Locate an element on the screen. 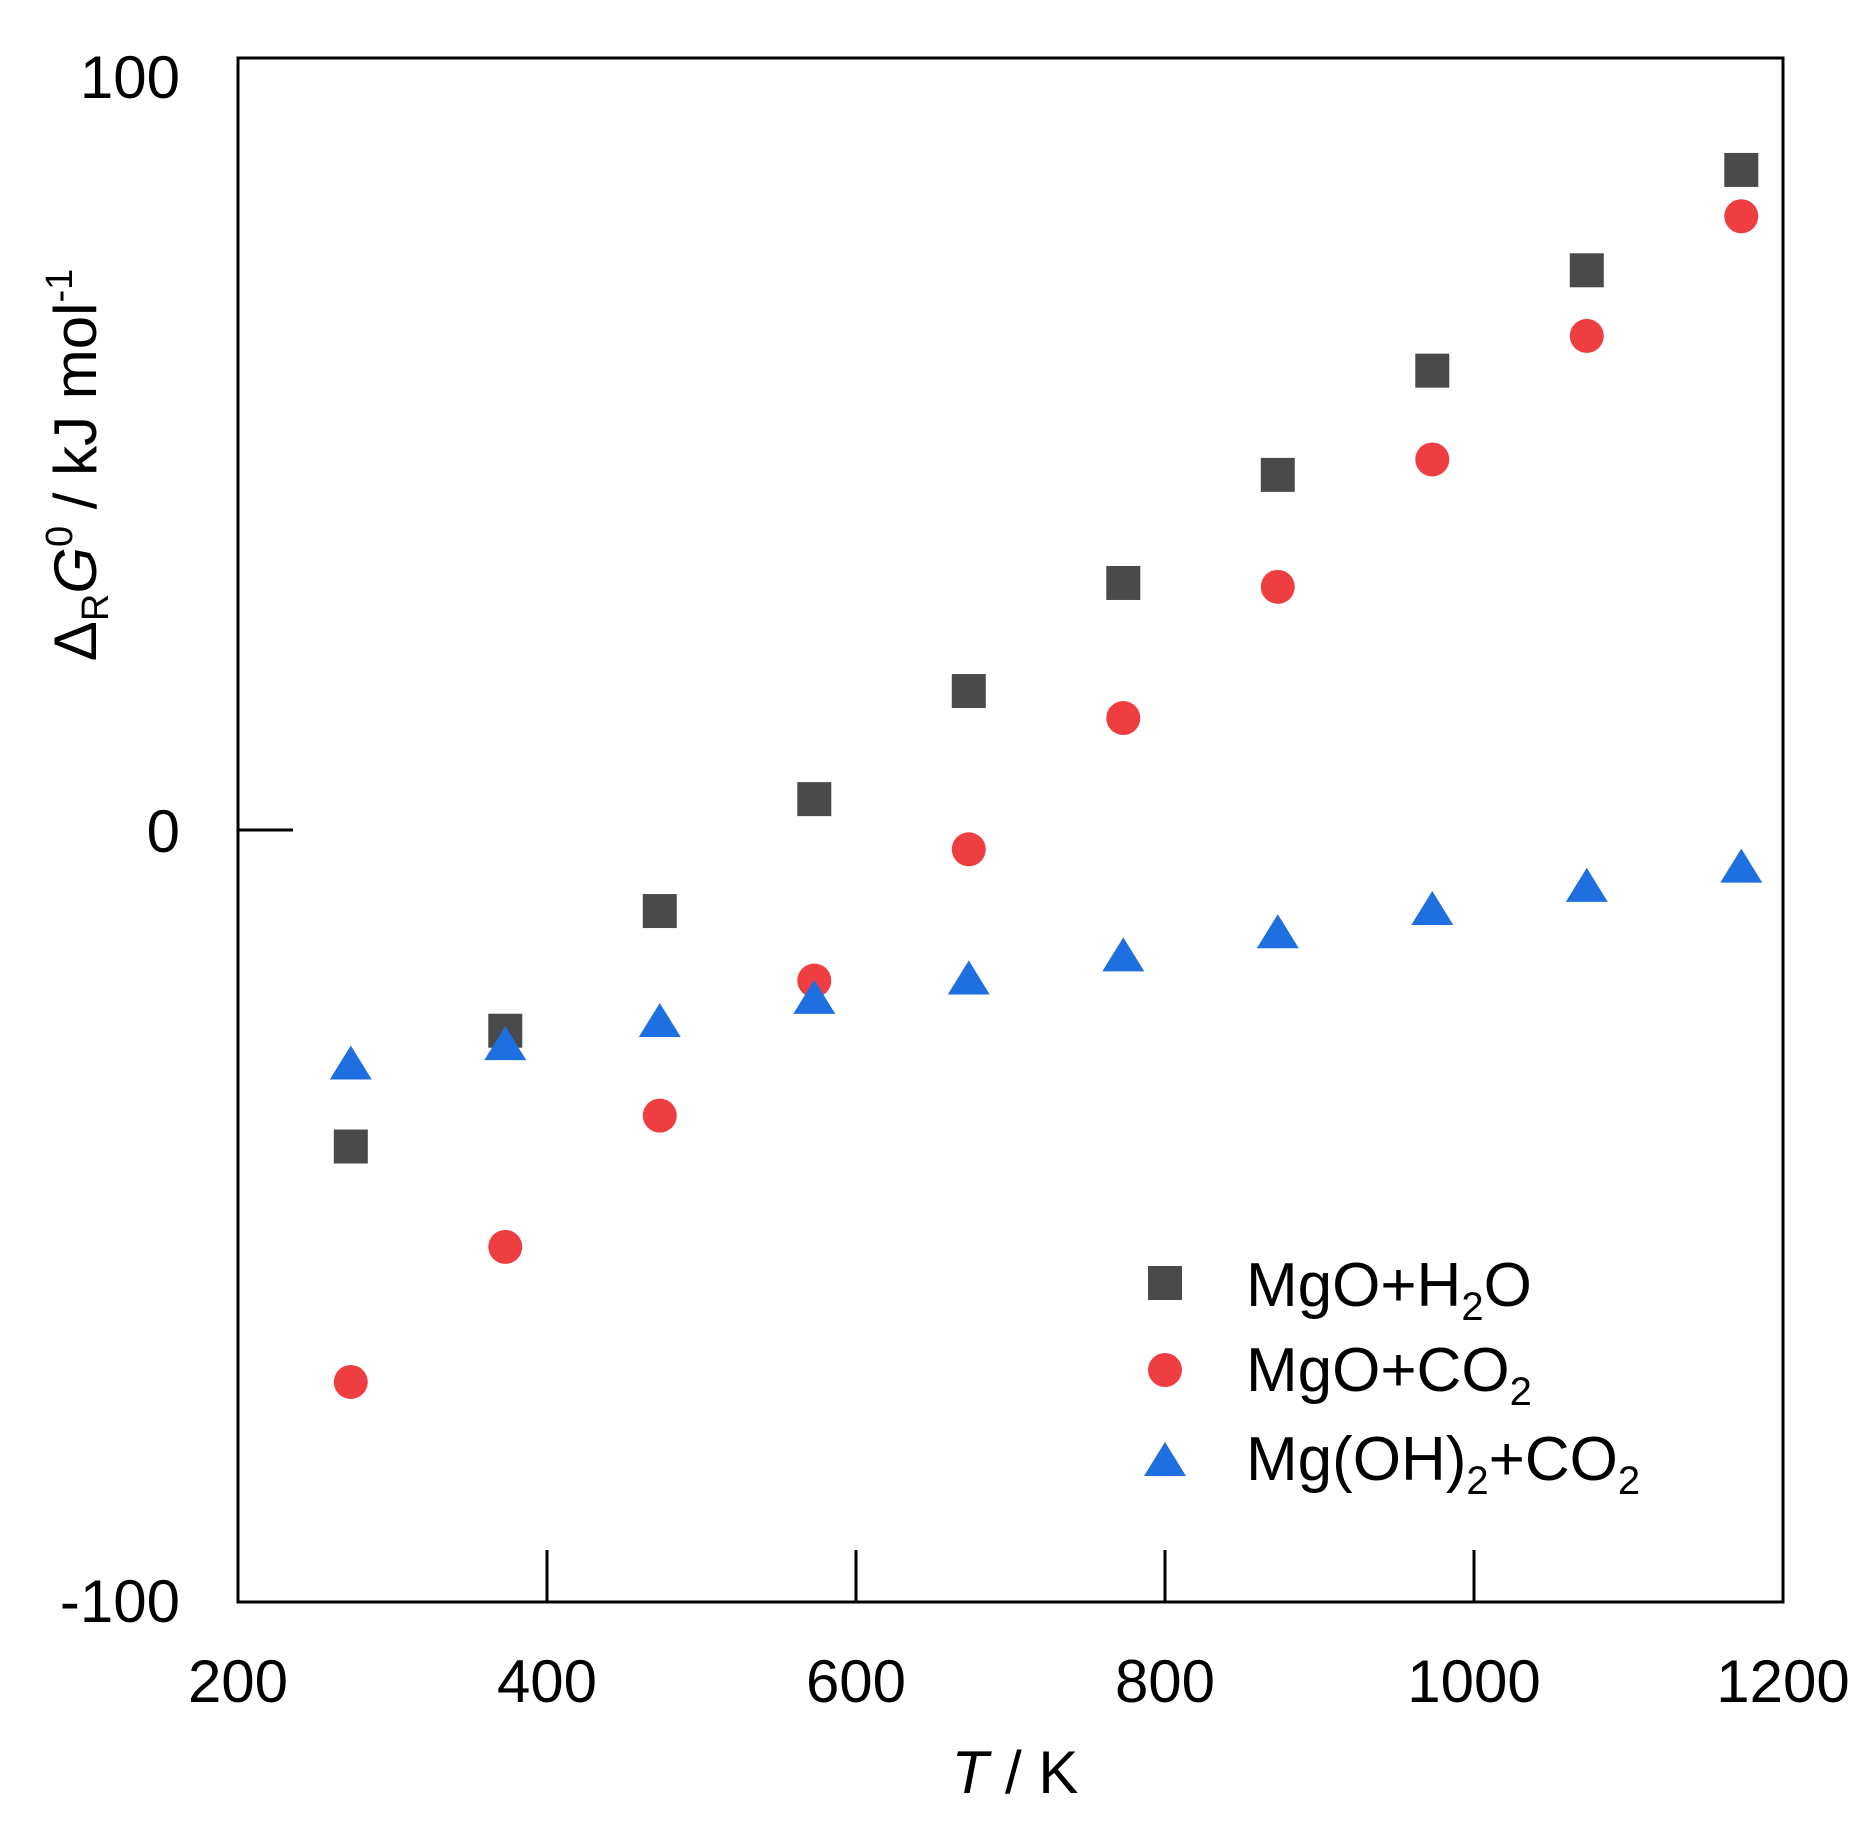 This screenshot has width=1874, height=1845. legend: MgO+H2O MgO+CO2 Mg(OH)2+CO2 is located at coordinates (1392, 1377).